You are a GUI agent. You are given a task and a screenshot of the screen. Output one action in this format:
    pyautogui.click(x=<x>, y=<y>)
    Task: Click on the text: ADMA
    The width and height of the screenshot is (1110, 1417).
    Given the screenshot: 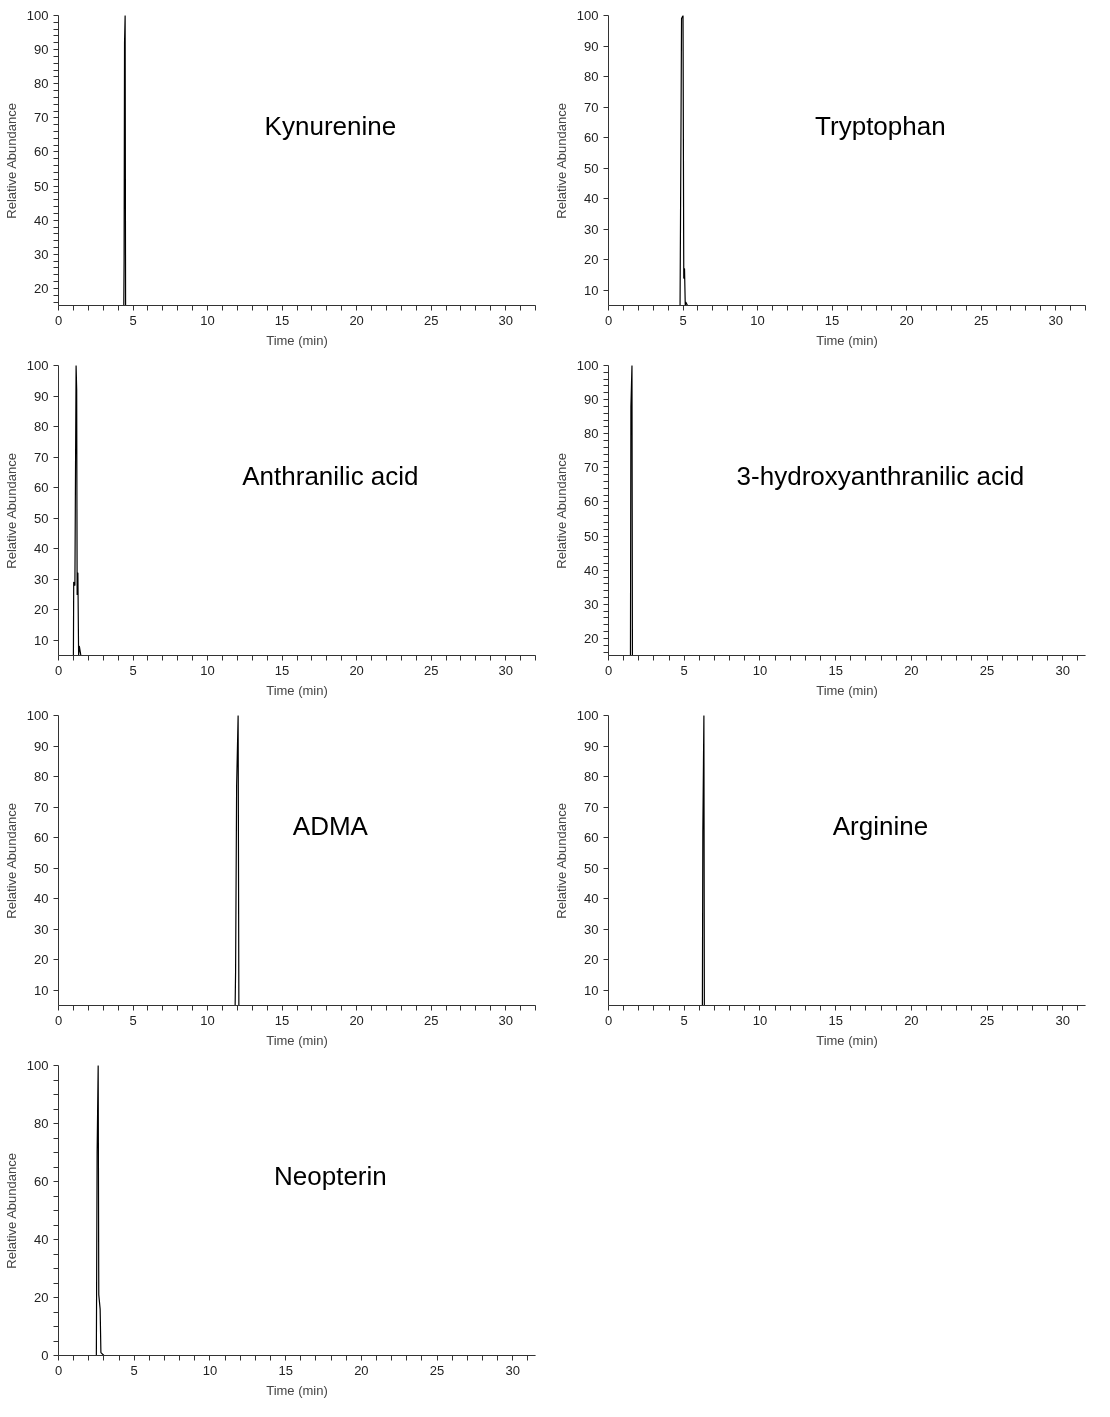 What is the action you would take?
    pyautogui.click(x=330, y=825)
    